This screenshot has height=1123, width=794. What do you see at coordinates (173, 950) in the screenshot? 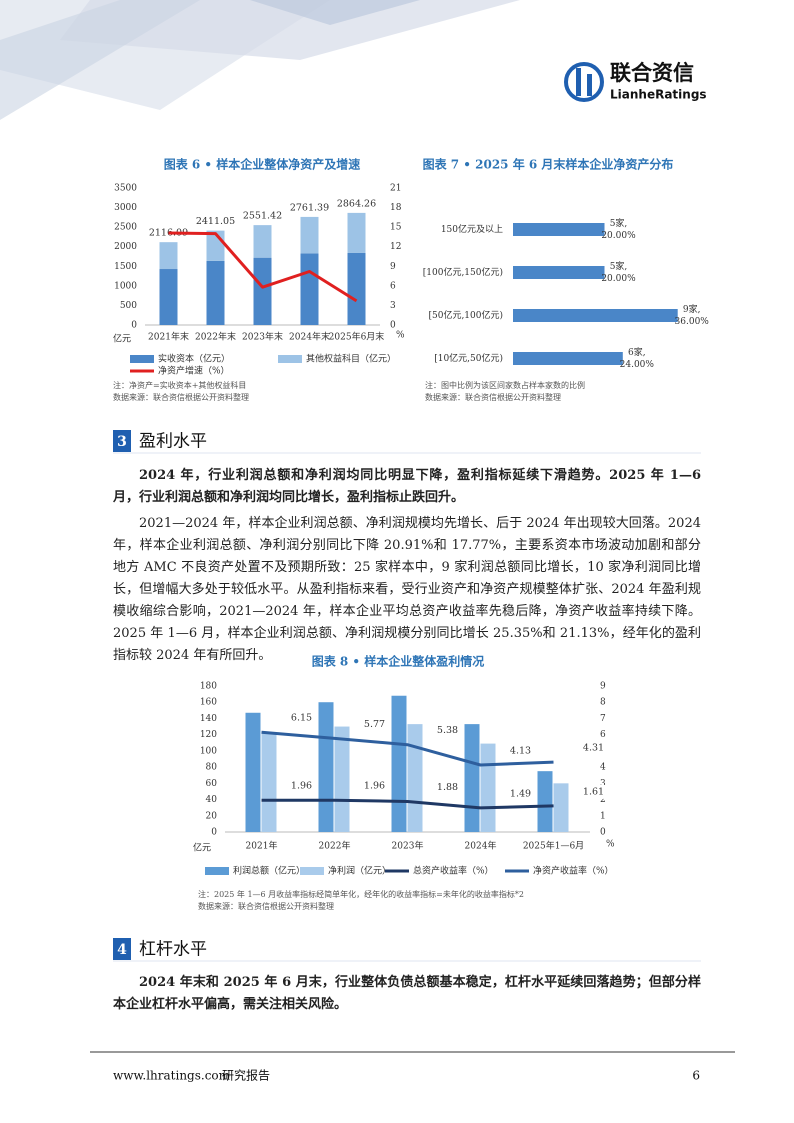
I see `section-title: 杠杆水平` at bounding box center [173, 950].